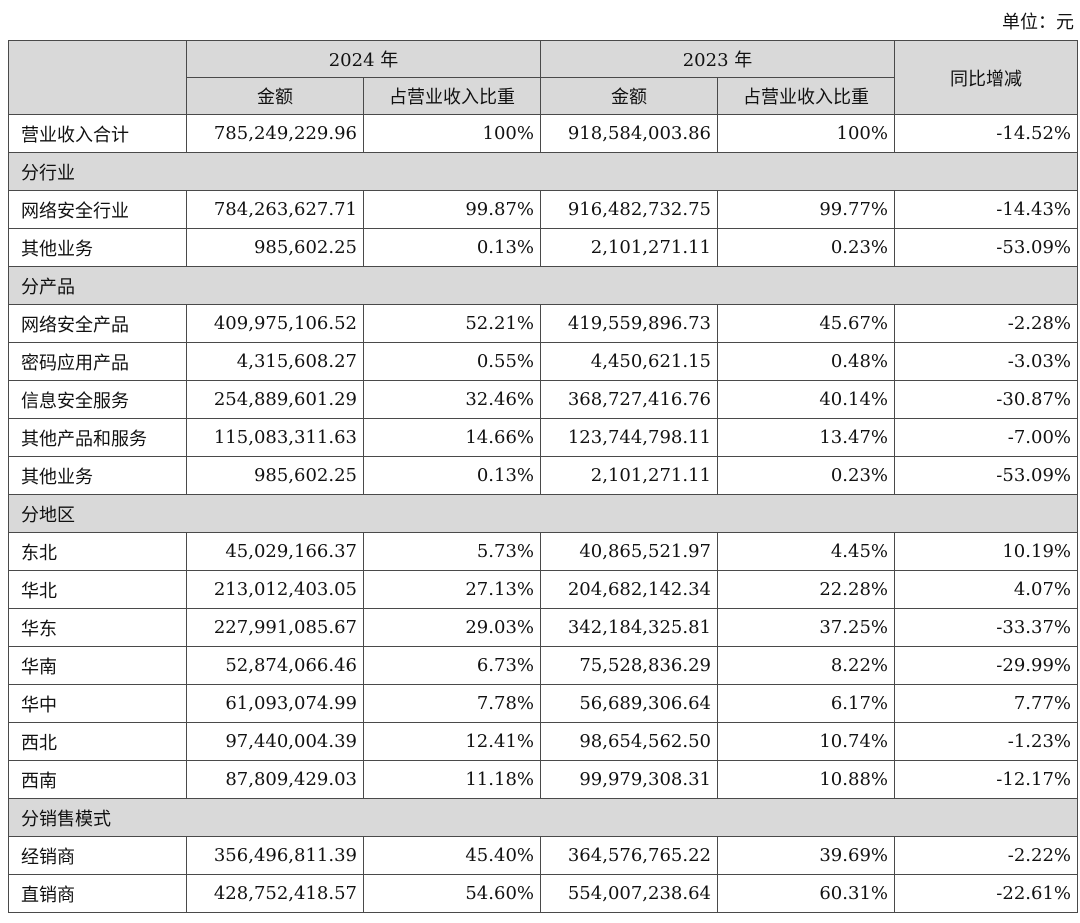 The width and height of the screenshot is (1080, 923). I want to click on amount-2023-cell: 916,482,732.75, so click(629, 209).